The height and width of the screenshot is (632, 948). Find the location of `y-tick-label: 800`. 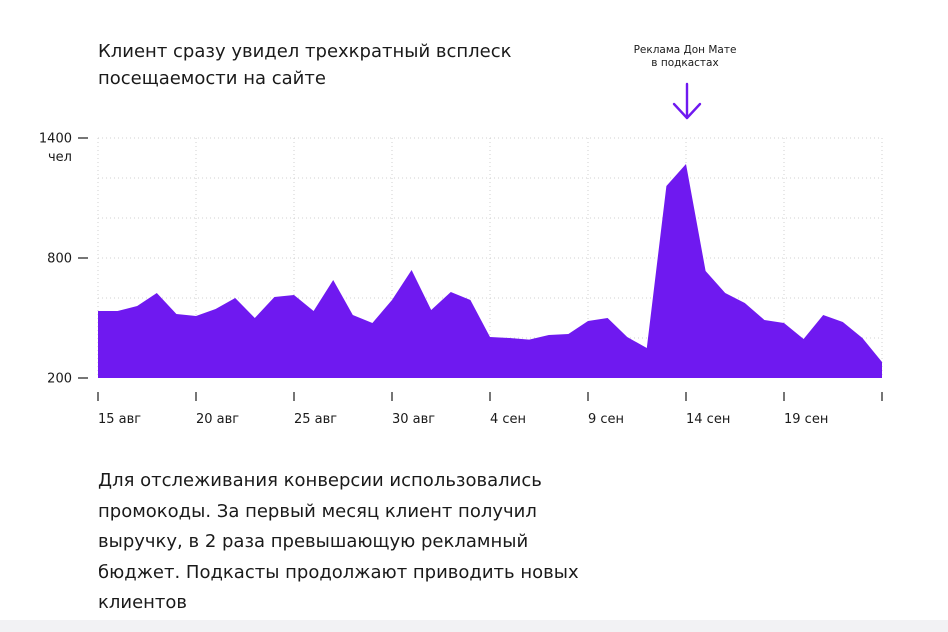

y-tick-label: 800 is located at coordinates (59, 259).